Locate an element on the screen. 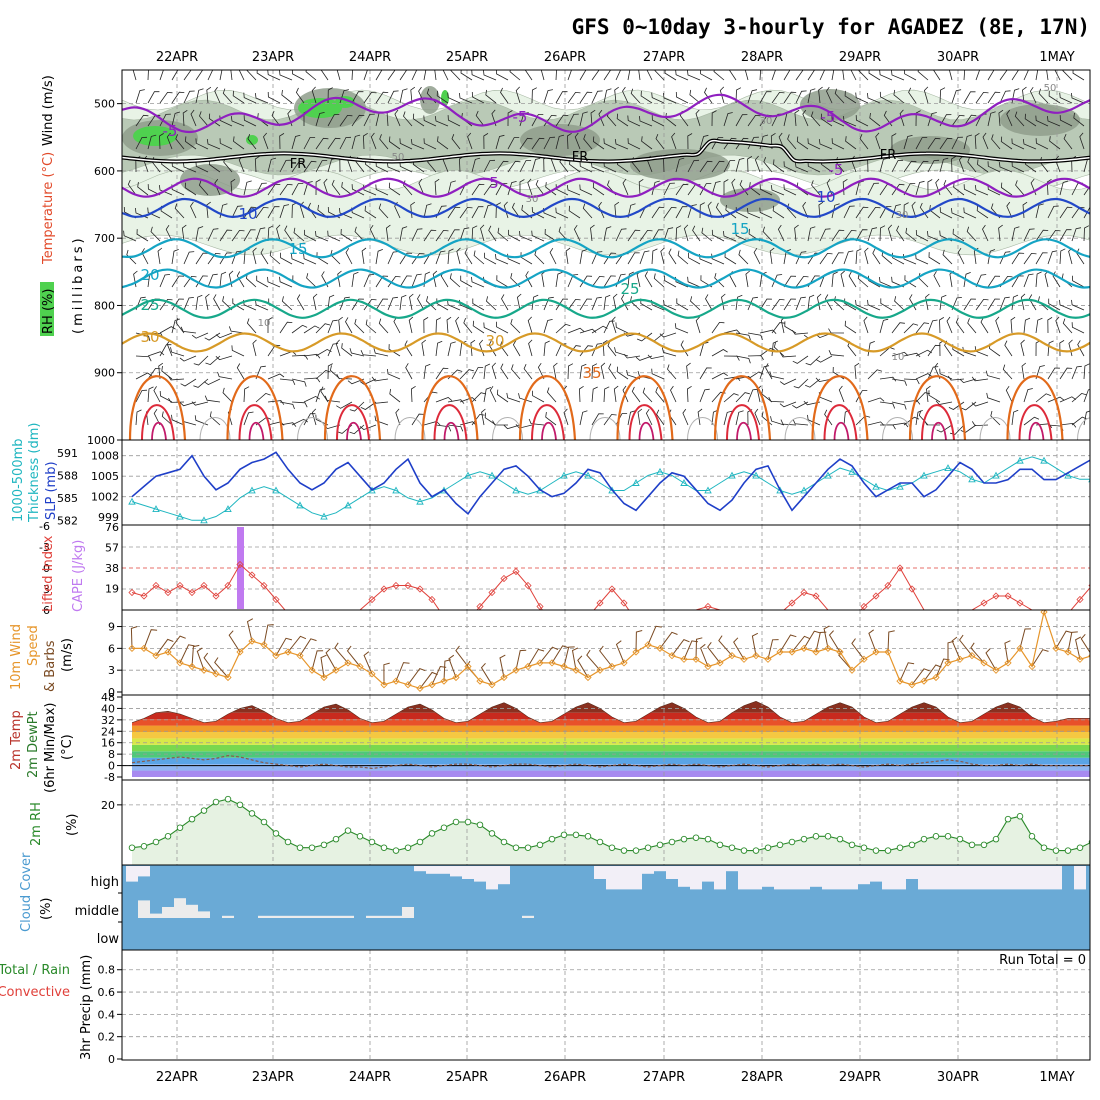 This screenshot has width=1100, height=1100. rh-saturated-patch is located at coordinates (155, 136).